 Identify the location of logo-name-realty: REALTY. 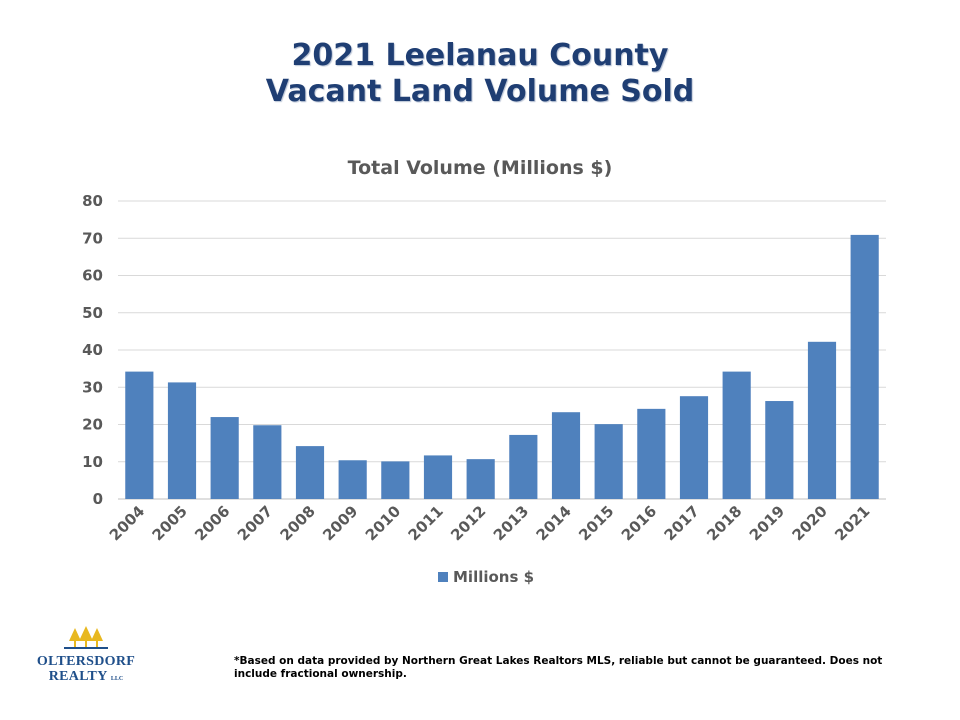
(78, 676).